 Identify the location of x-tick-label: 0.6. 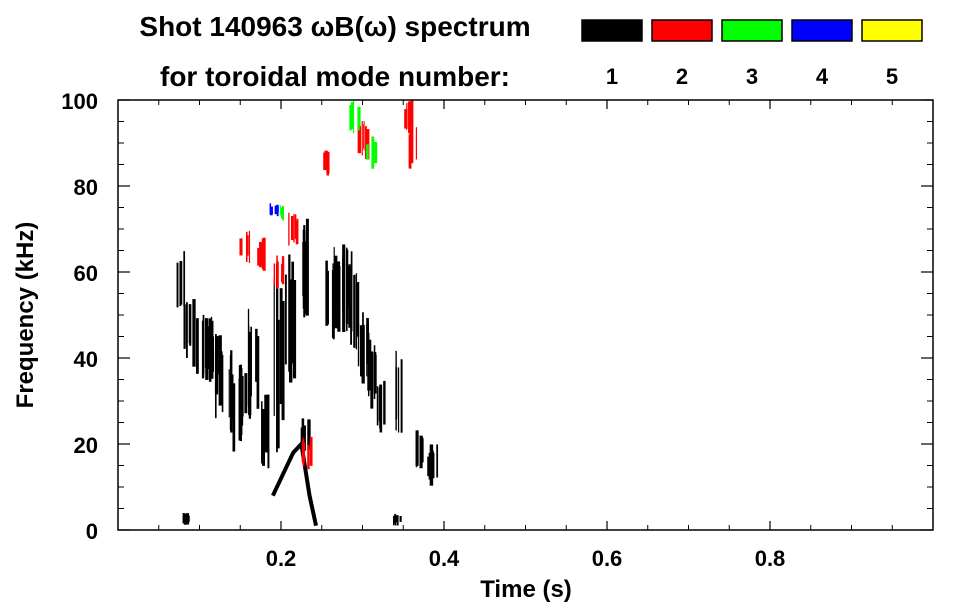
(607, 558).